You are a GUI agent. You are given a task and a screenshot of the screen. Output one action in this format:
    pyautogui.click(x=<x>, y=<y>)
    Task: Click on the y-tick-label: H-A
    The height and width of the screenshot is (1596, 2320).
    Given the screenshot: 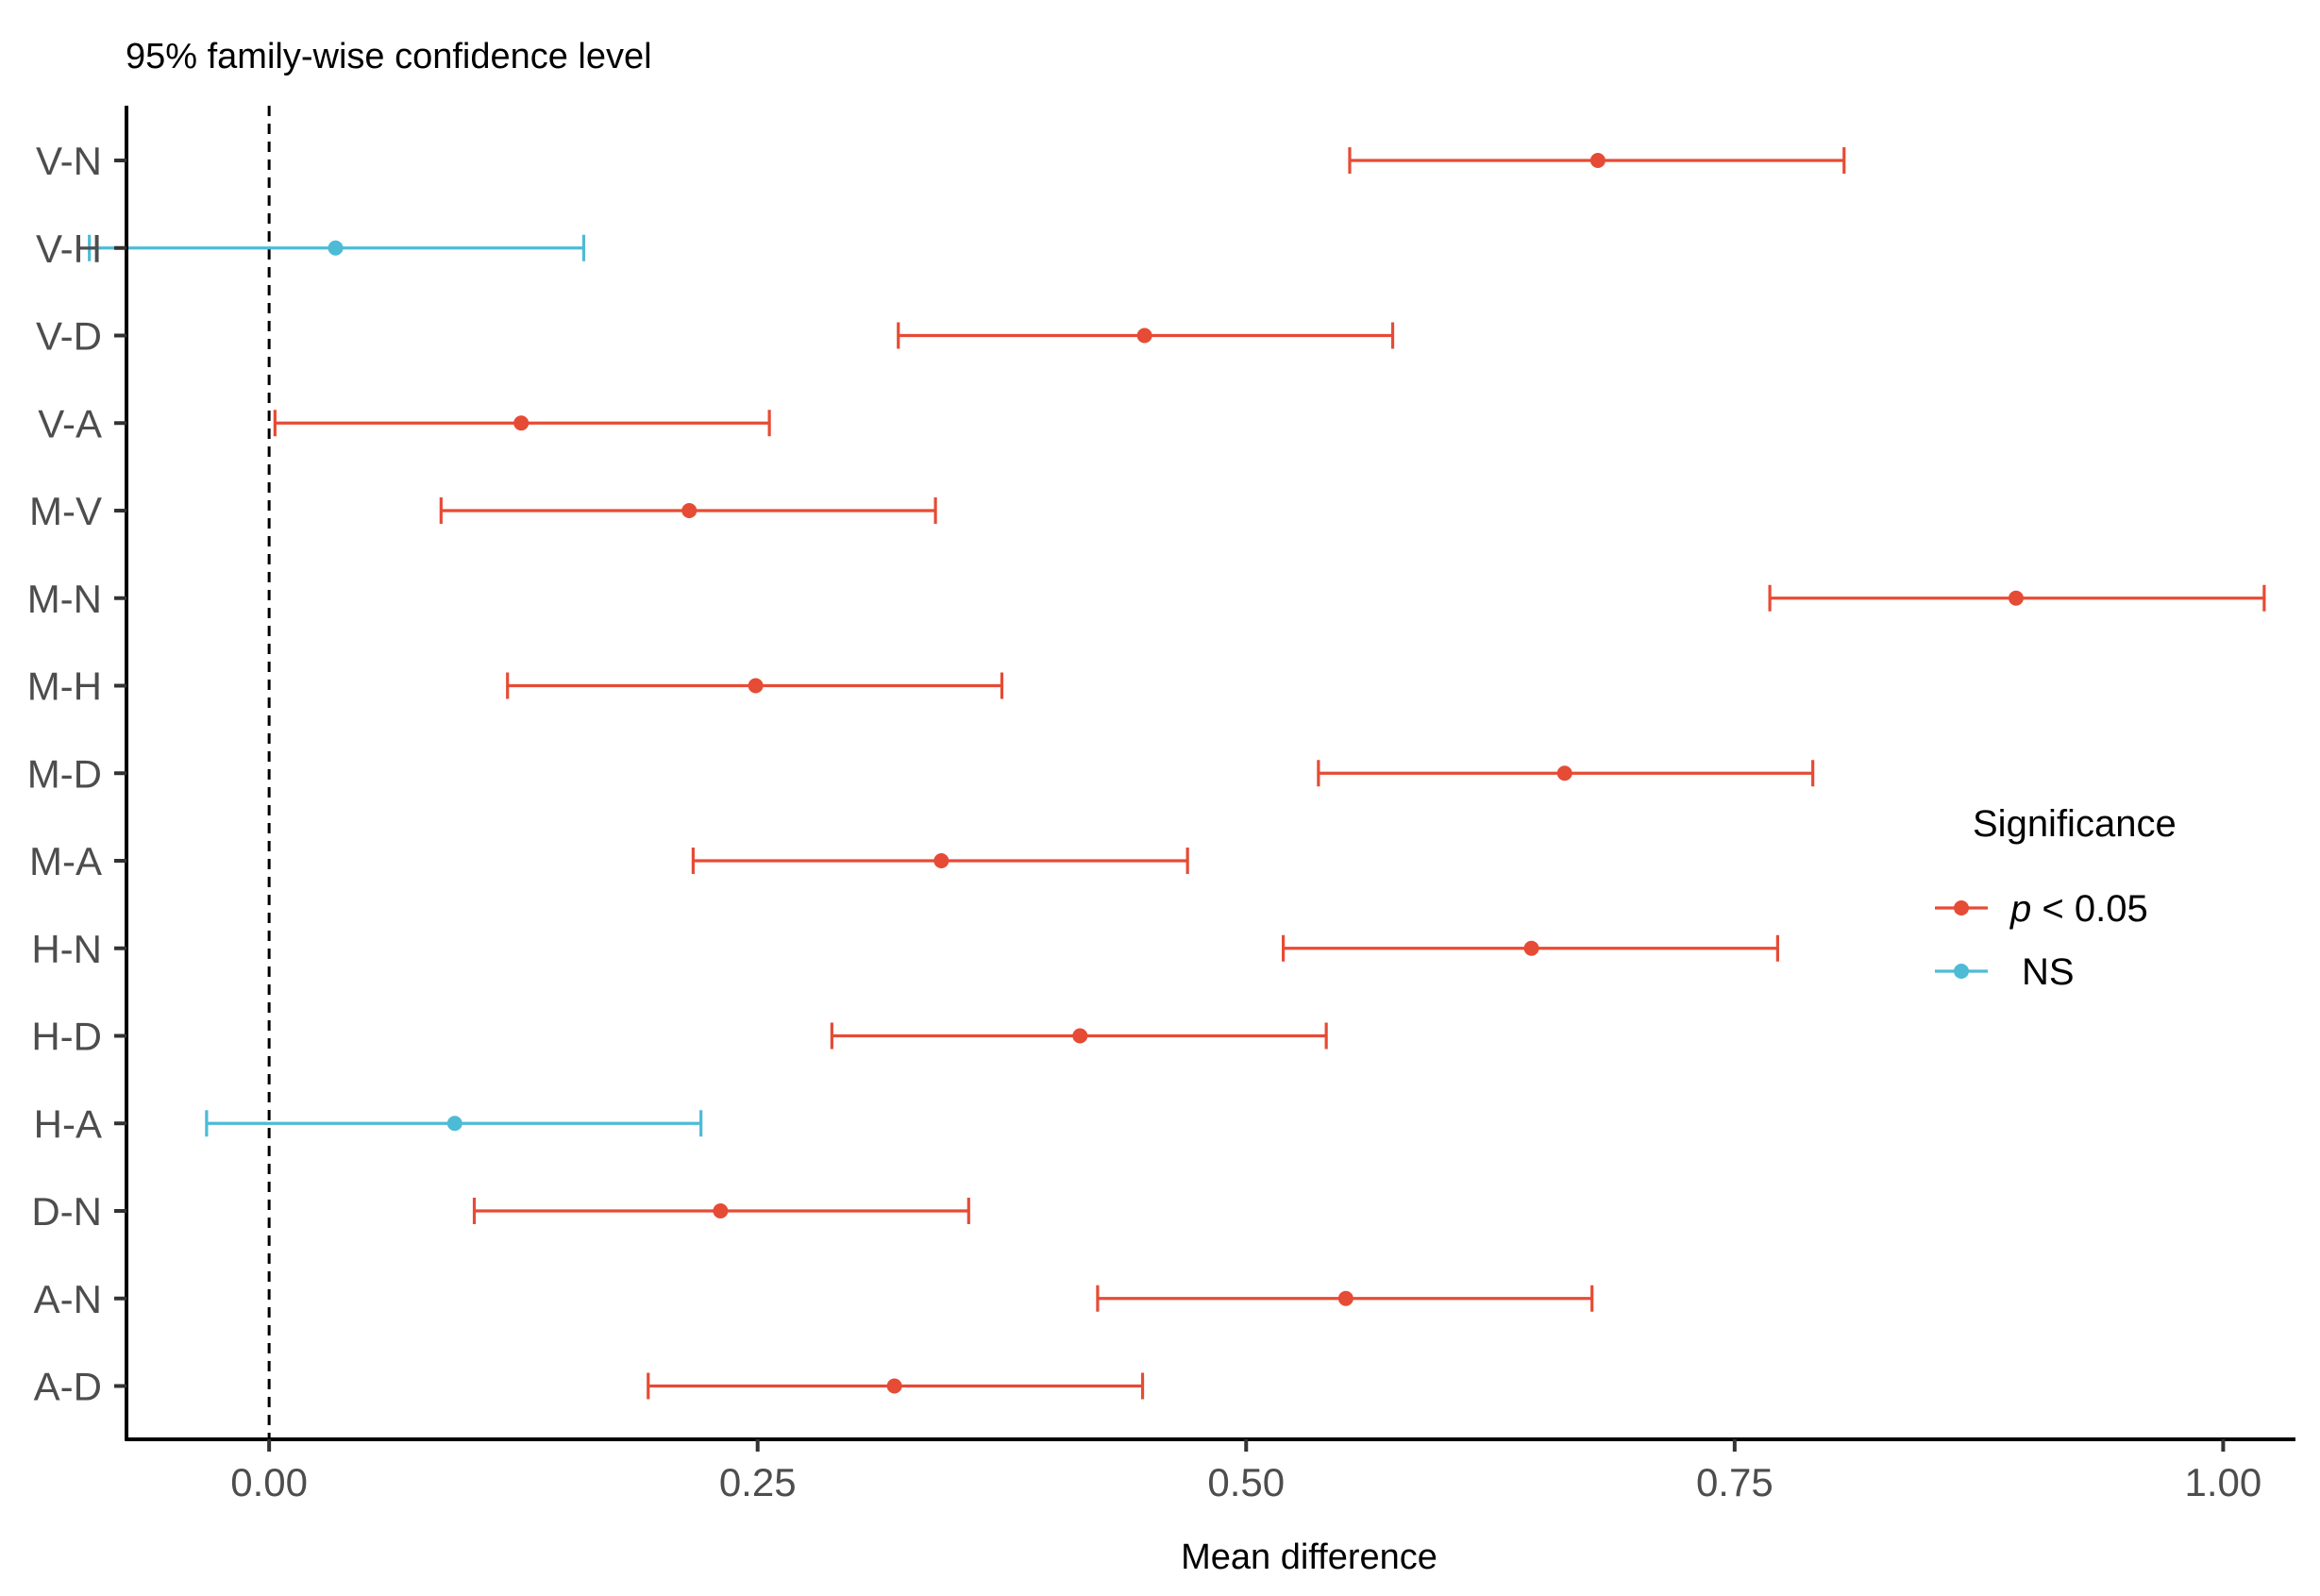 What is the action you would take?
    pyautogui.click(x=68, y=1123)
    